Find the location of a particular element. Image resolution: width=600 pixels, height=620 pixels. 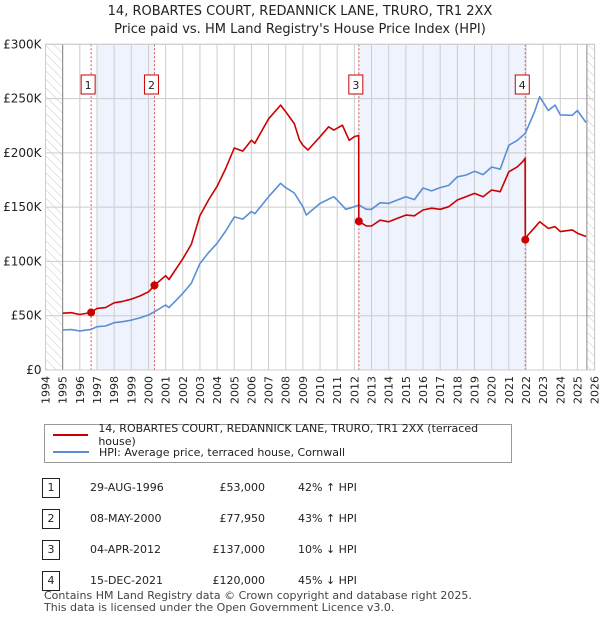

x-tick-label: 2026 is located at coordinates (594, 390).